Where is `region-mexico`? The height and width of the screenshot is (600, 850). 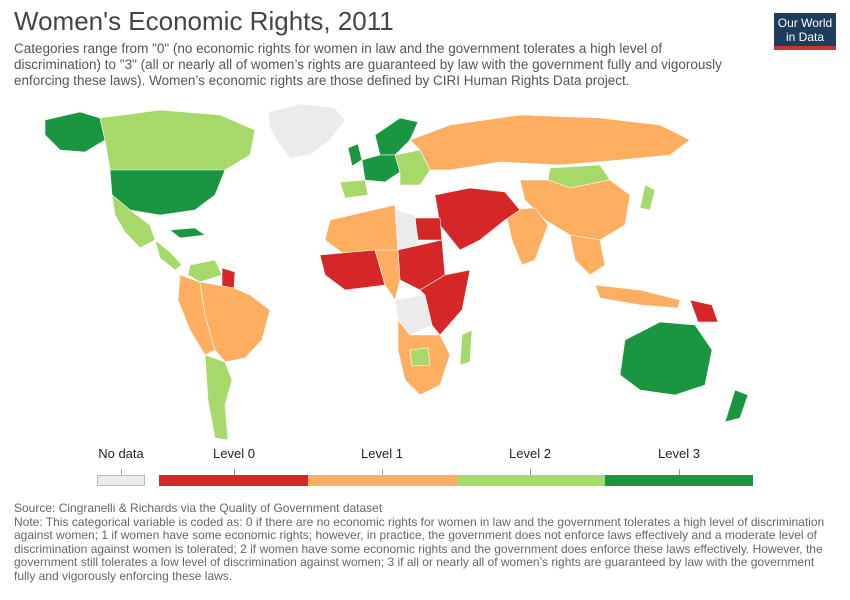 region-mexico is located at coordinates (133, 221).